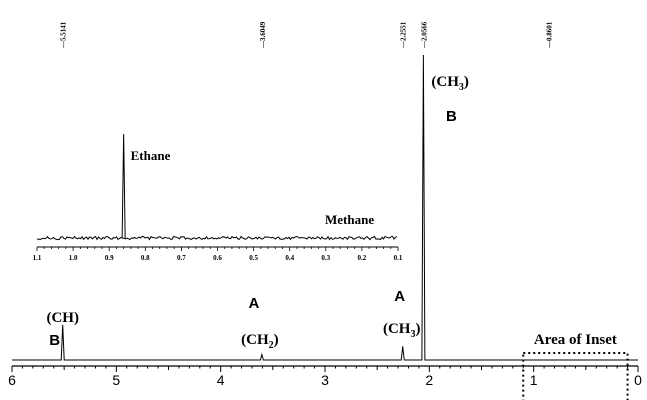  What do you see at coordinates (575, 340) in the screenshot?
I see `inset-region-label: Area of Inset` at bounding box center [575, 340].